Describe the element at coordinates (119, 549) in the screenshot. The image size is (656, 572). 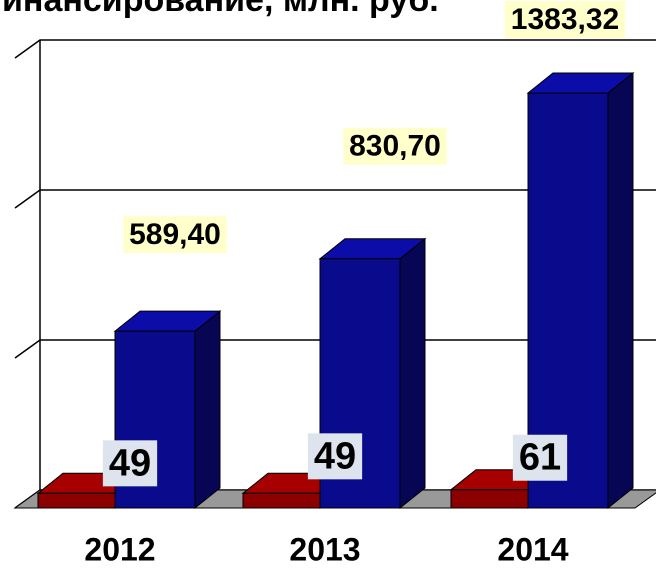
I see `x-tick-label: 2012` at that location.